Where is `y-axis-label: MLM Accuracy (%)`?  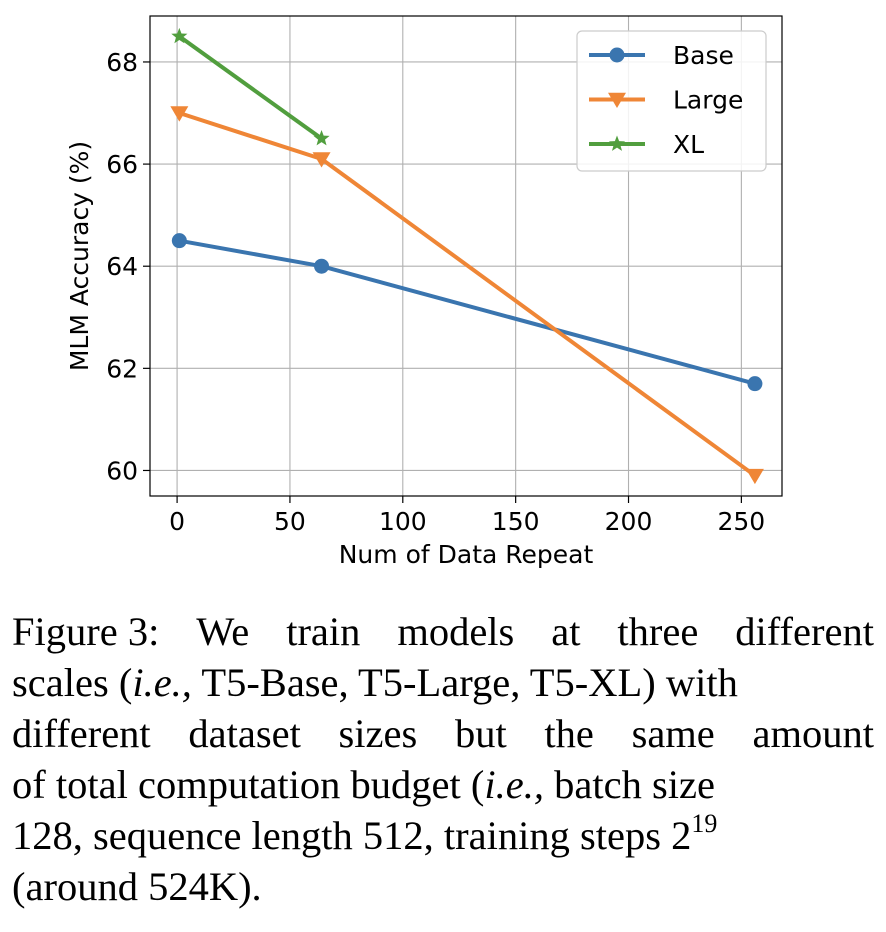
y-axis-label: MLM Accuracy (%) is located at coordinates (79, 256).